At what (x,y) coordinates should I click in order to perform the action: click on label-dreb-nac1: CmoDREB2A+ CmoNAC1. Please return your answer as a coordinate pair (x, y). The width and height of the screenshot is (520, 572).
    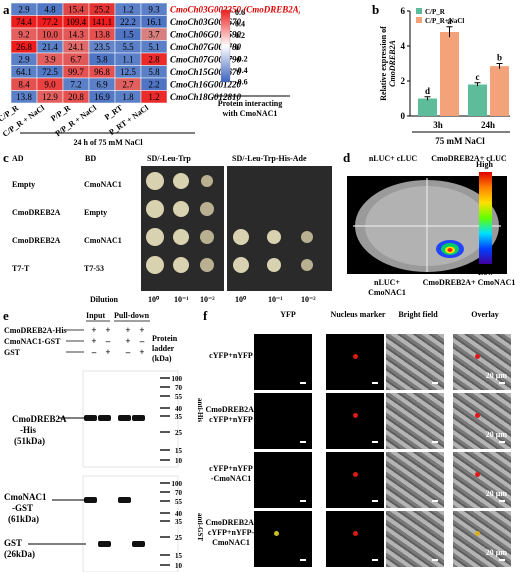
    Looking at the image, I should click on (469, 282).